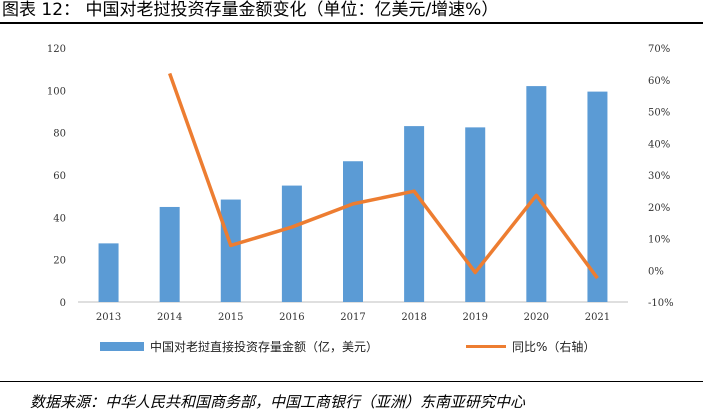 This screenshot has width=703, height=412. What do you see at coordinates (59, 176) in the screenshot?
I see `left-tick-label: 60` at bounding box center [59, 176].